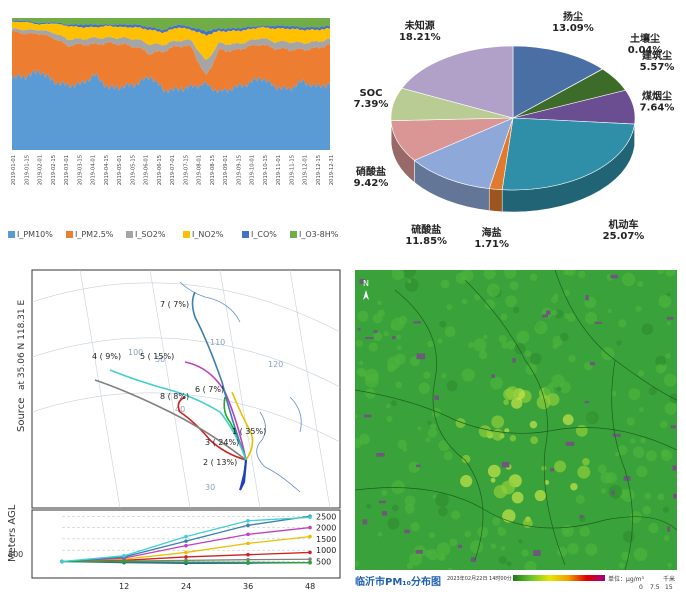 The image size is (686, 603). I want to click on pie-label-name: 硝酸盐, so click(371, 171).